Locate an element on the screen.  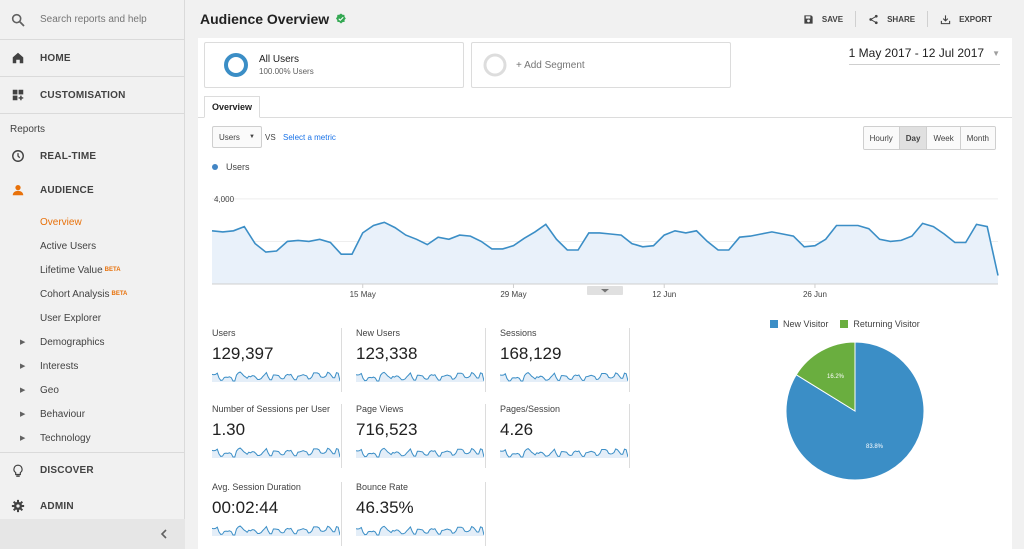
scorecard: Sessions 168,129 is located at coordinates (565, 360).